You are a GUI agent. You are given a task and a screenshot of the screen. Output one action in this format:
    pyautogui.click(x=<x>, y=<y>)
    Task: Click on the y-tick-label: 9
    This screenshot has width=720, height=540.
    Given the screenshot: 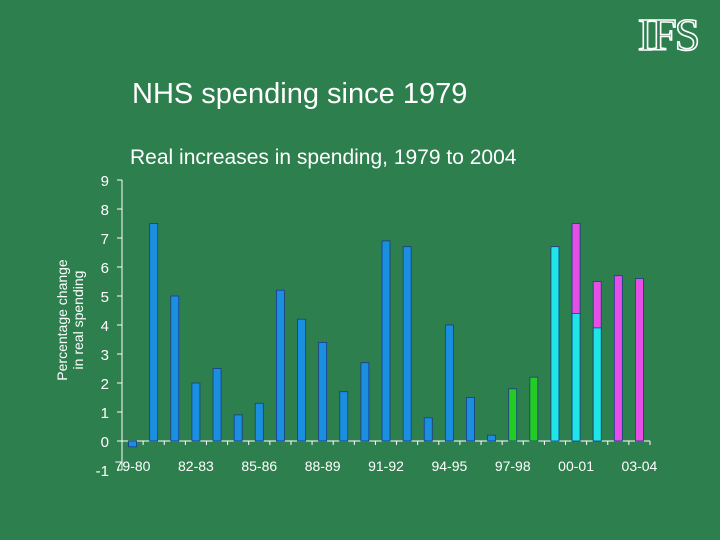 What is the action you would take?
    pyautogui.click(x=105, y=181)
    